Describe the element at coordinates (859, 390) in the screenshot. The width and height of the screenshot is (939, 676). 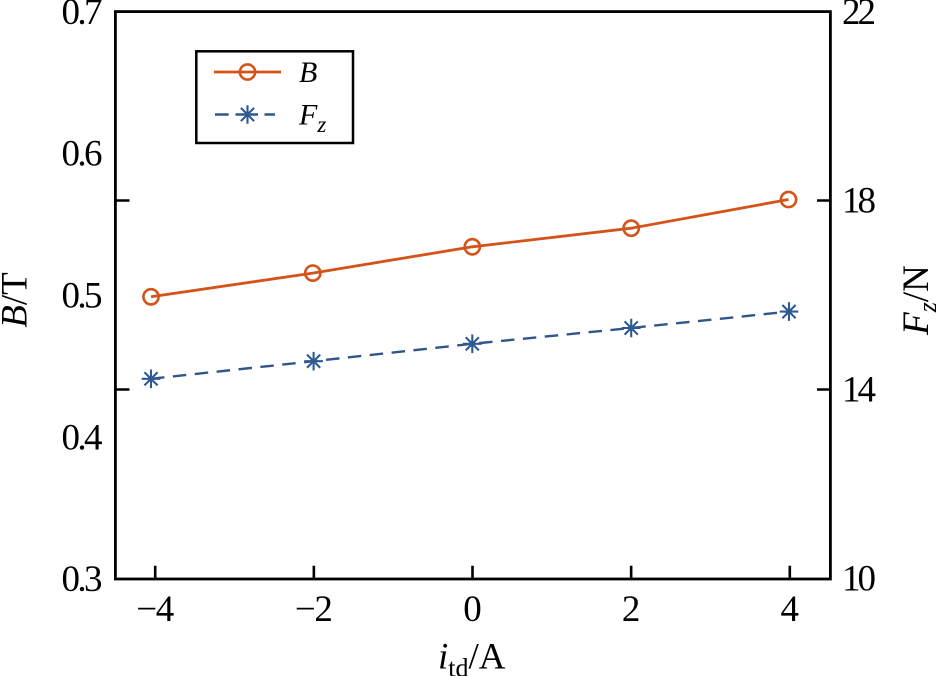
I see `svg-text: 14` at that location.